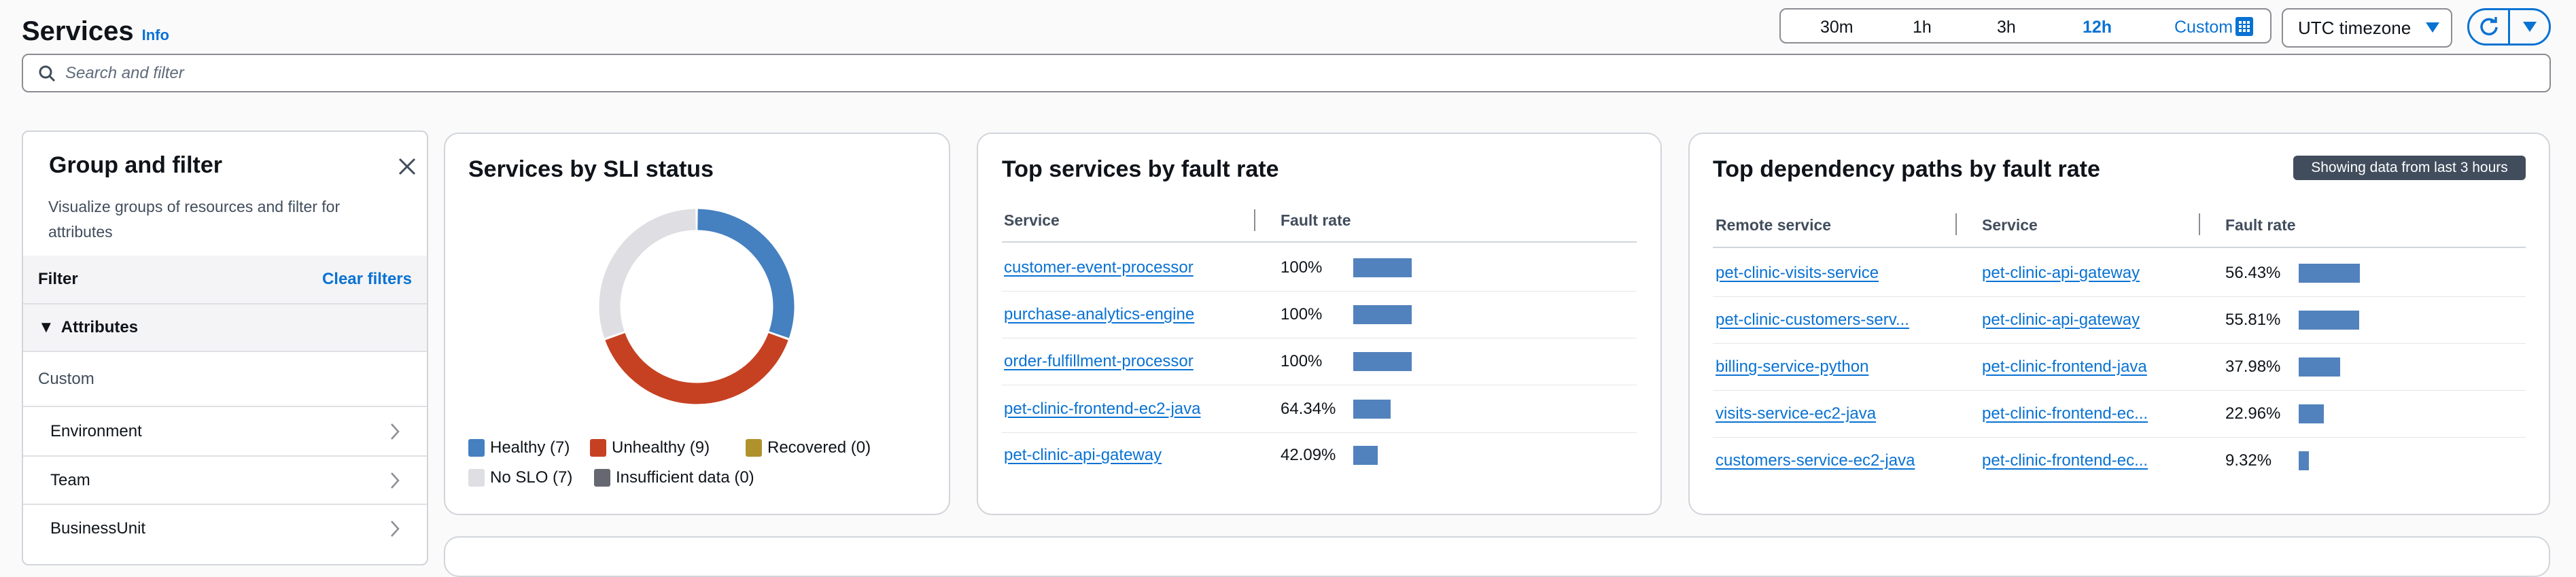  I want to click on close-icon, so click(407, 167).